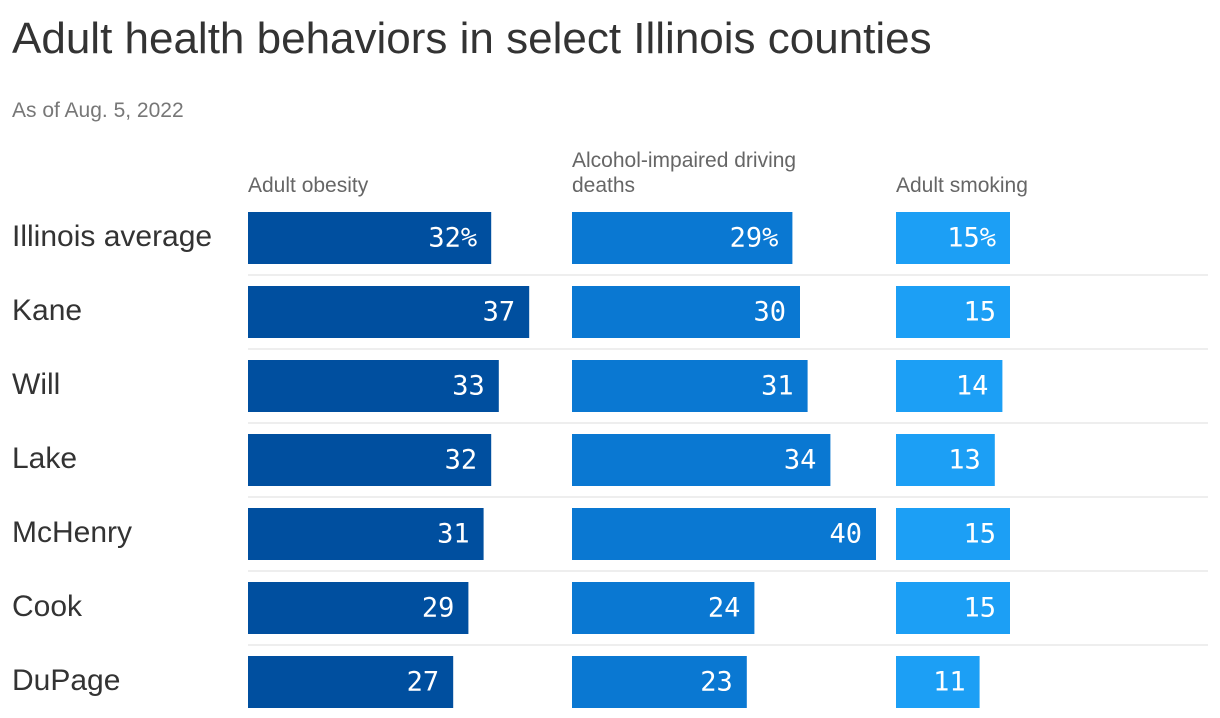 Image resolution: width=1220 pixels, height=718 pixels. Describe the element at coordinates (754, 238) in the screenshot. I see `value-label: 29%` at that location.